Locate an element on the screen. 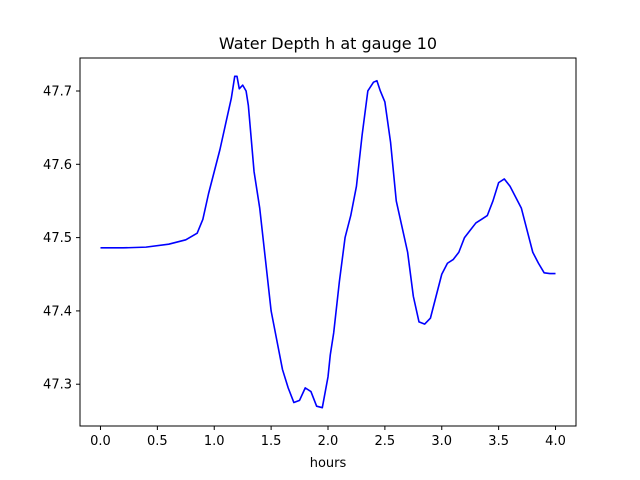 The height and width of the screenshot is (480, 640). chart-title: Water Depth h at gauge 10 is located at coordinates (328, 43).